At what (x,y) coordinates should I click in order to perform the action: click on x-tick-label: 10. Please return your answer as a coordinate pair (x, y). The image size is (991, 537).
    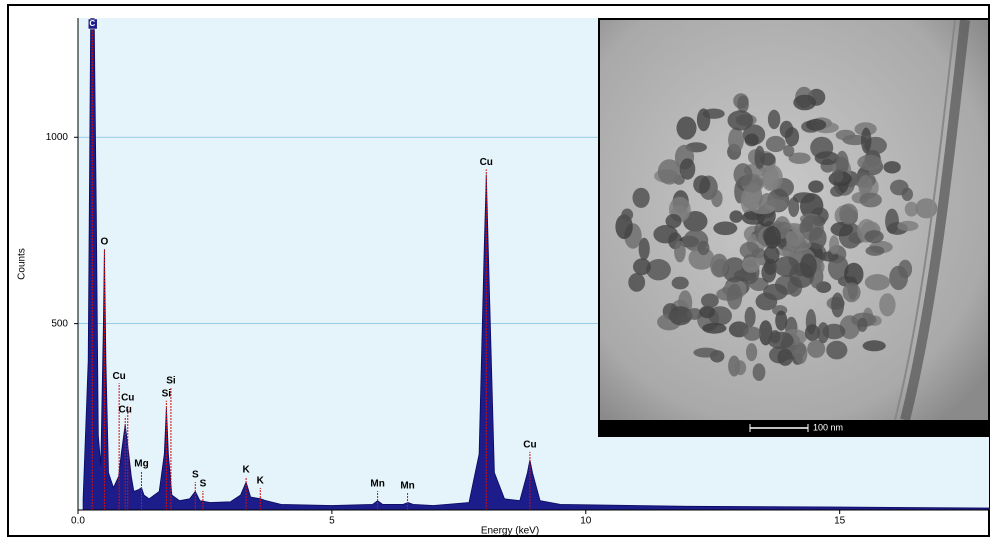
    Looking at the image, I should click on (586, 521).